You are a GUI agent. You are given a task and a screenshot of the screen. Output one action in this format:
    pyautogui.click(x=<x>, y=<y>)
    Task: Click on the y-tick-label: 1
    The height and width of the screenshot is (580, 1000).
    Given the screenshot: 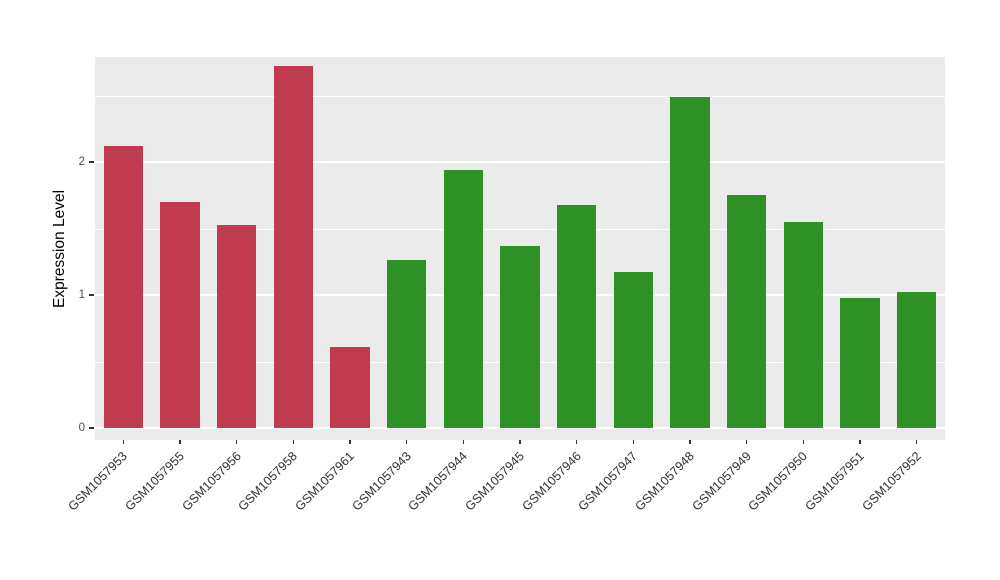 What is the action you would take?
    pyautogui.click(x=81, y=295)
    